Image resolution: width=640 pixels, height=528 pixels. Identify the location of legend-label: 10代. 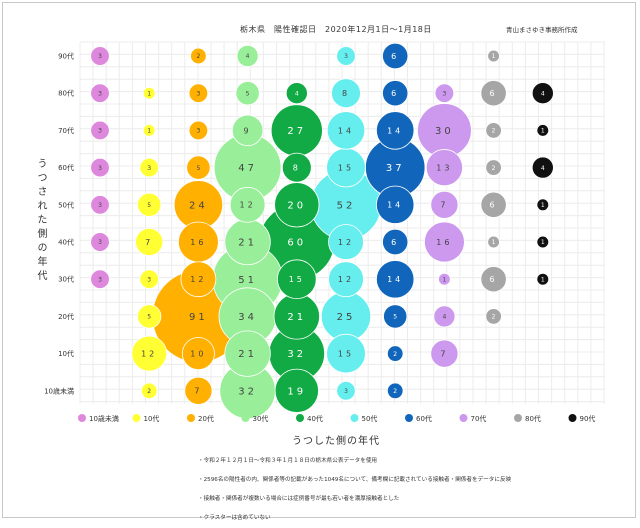
(152, 418).